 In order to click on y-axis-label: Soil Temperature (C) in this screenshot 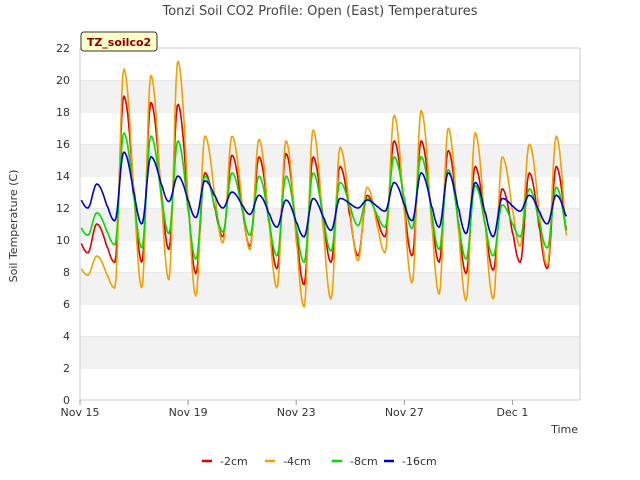, I will do `click(13, 226)`.